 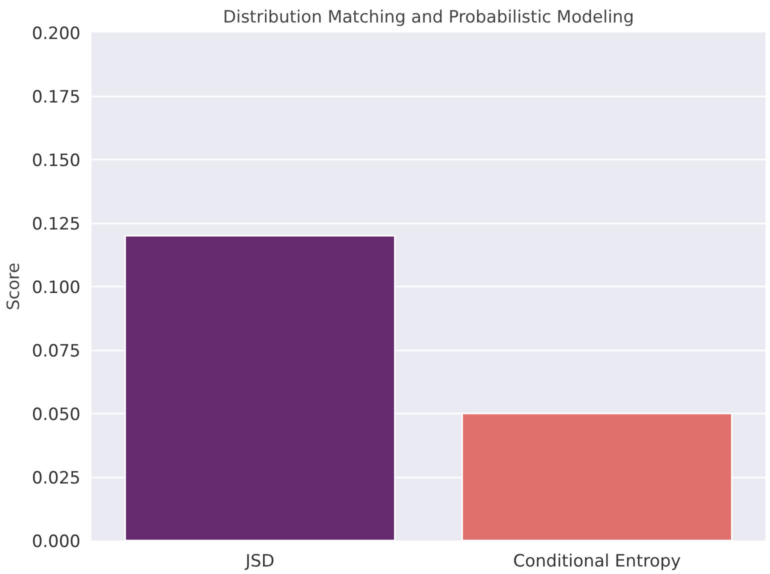 I want to click on y-axis-title: Score, so click(x=14, y=286).